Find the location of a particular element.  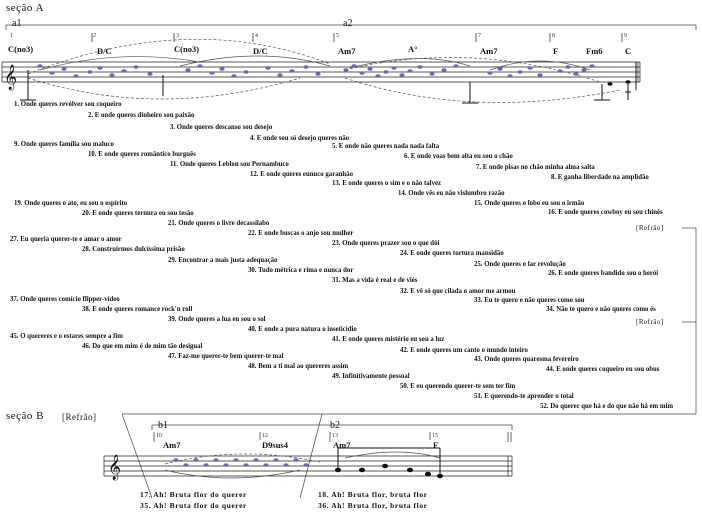

section-b-refrao: [Refrão] is located at coordinates (79, 417).